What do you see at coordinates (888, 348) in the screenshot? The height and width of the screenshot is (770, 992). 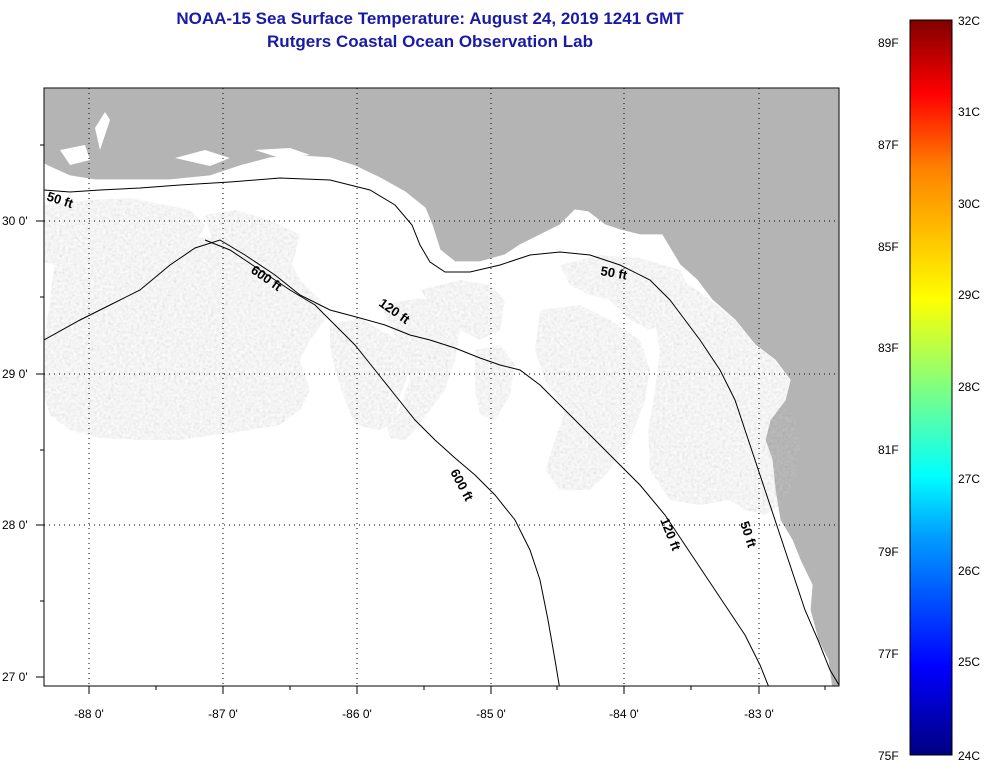 I see `colorbar-f-label: 83F` at bounding box center [888, 348].